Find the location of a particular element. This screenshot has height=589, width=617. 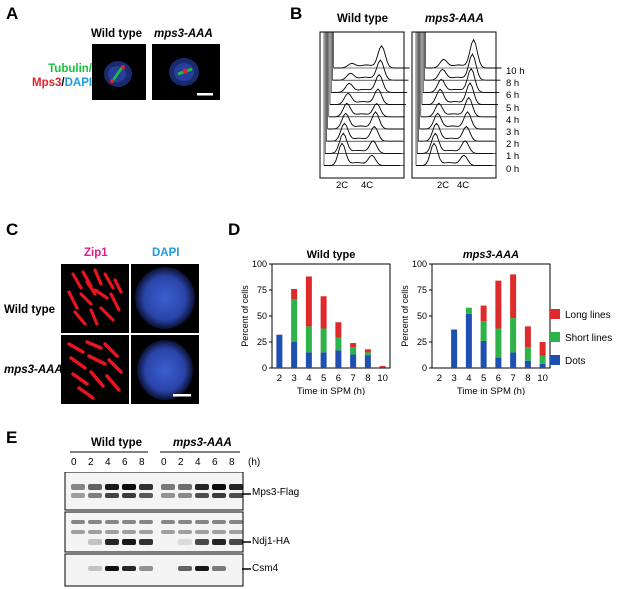

stain-tubulin: Tubulin/ is located at coordinates (70, 69).